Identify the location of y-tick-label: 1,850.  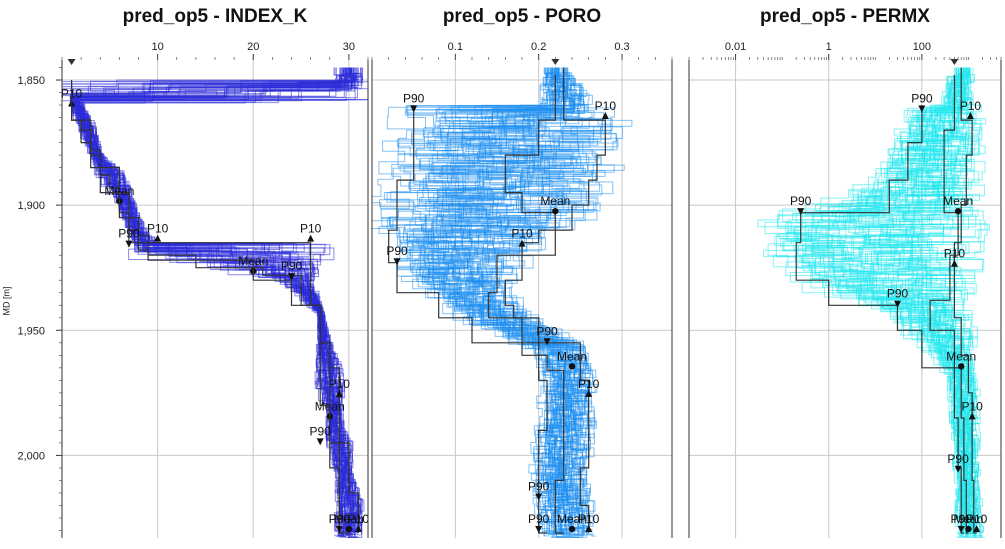
(31, 81).